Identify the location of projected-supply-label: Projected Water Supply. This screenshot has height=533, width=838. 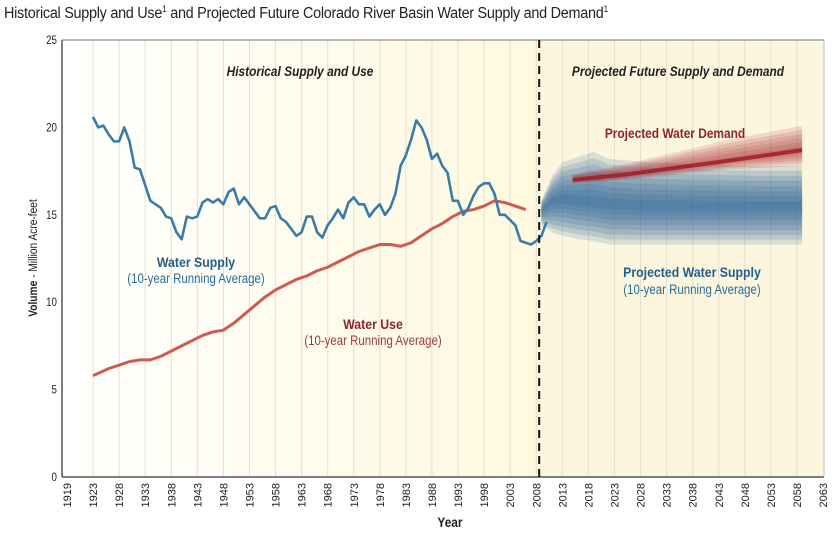
(692, 272).